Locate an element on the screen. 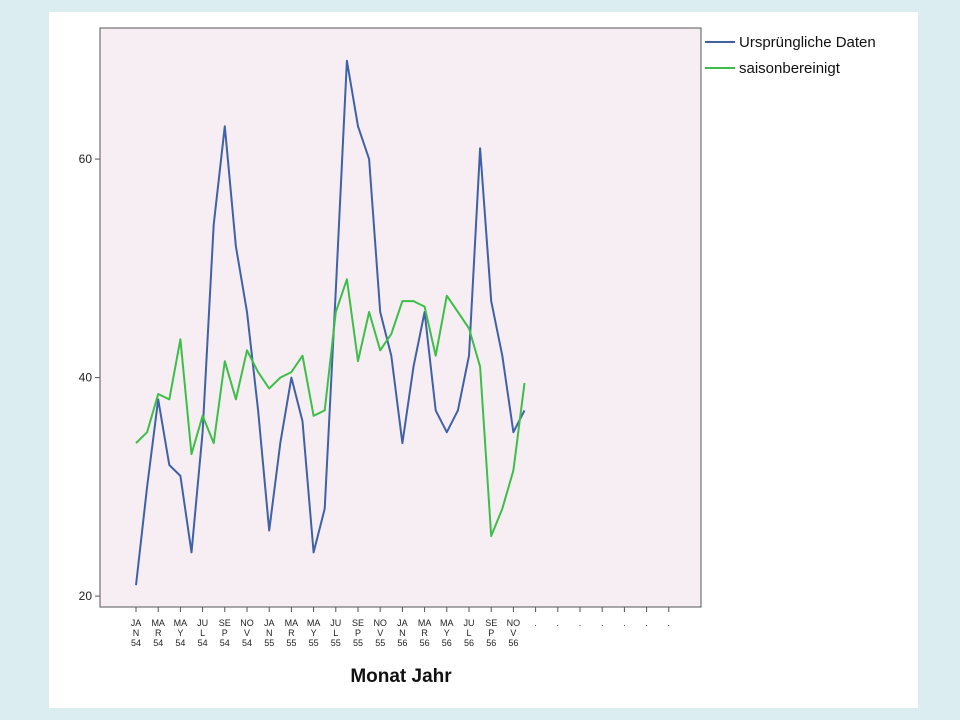  x-tick-label: JU L 55 is located at coordinates (335, 633).